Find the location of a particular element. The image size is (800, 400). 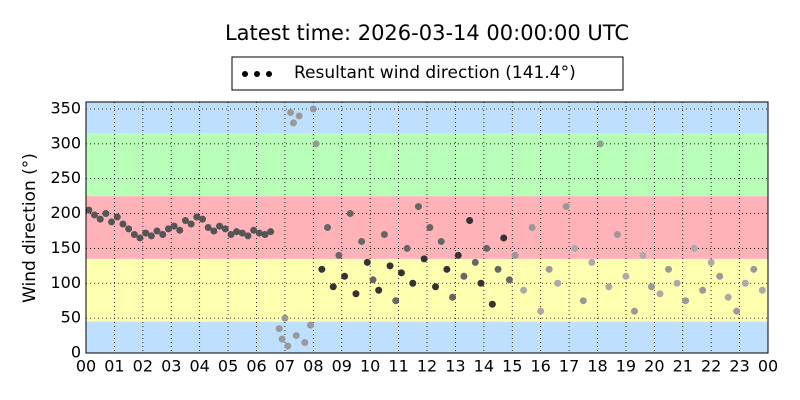

y-tick-label: 300 is located at coordinates (65, 142).